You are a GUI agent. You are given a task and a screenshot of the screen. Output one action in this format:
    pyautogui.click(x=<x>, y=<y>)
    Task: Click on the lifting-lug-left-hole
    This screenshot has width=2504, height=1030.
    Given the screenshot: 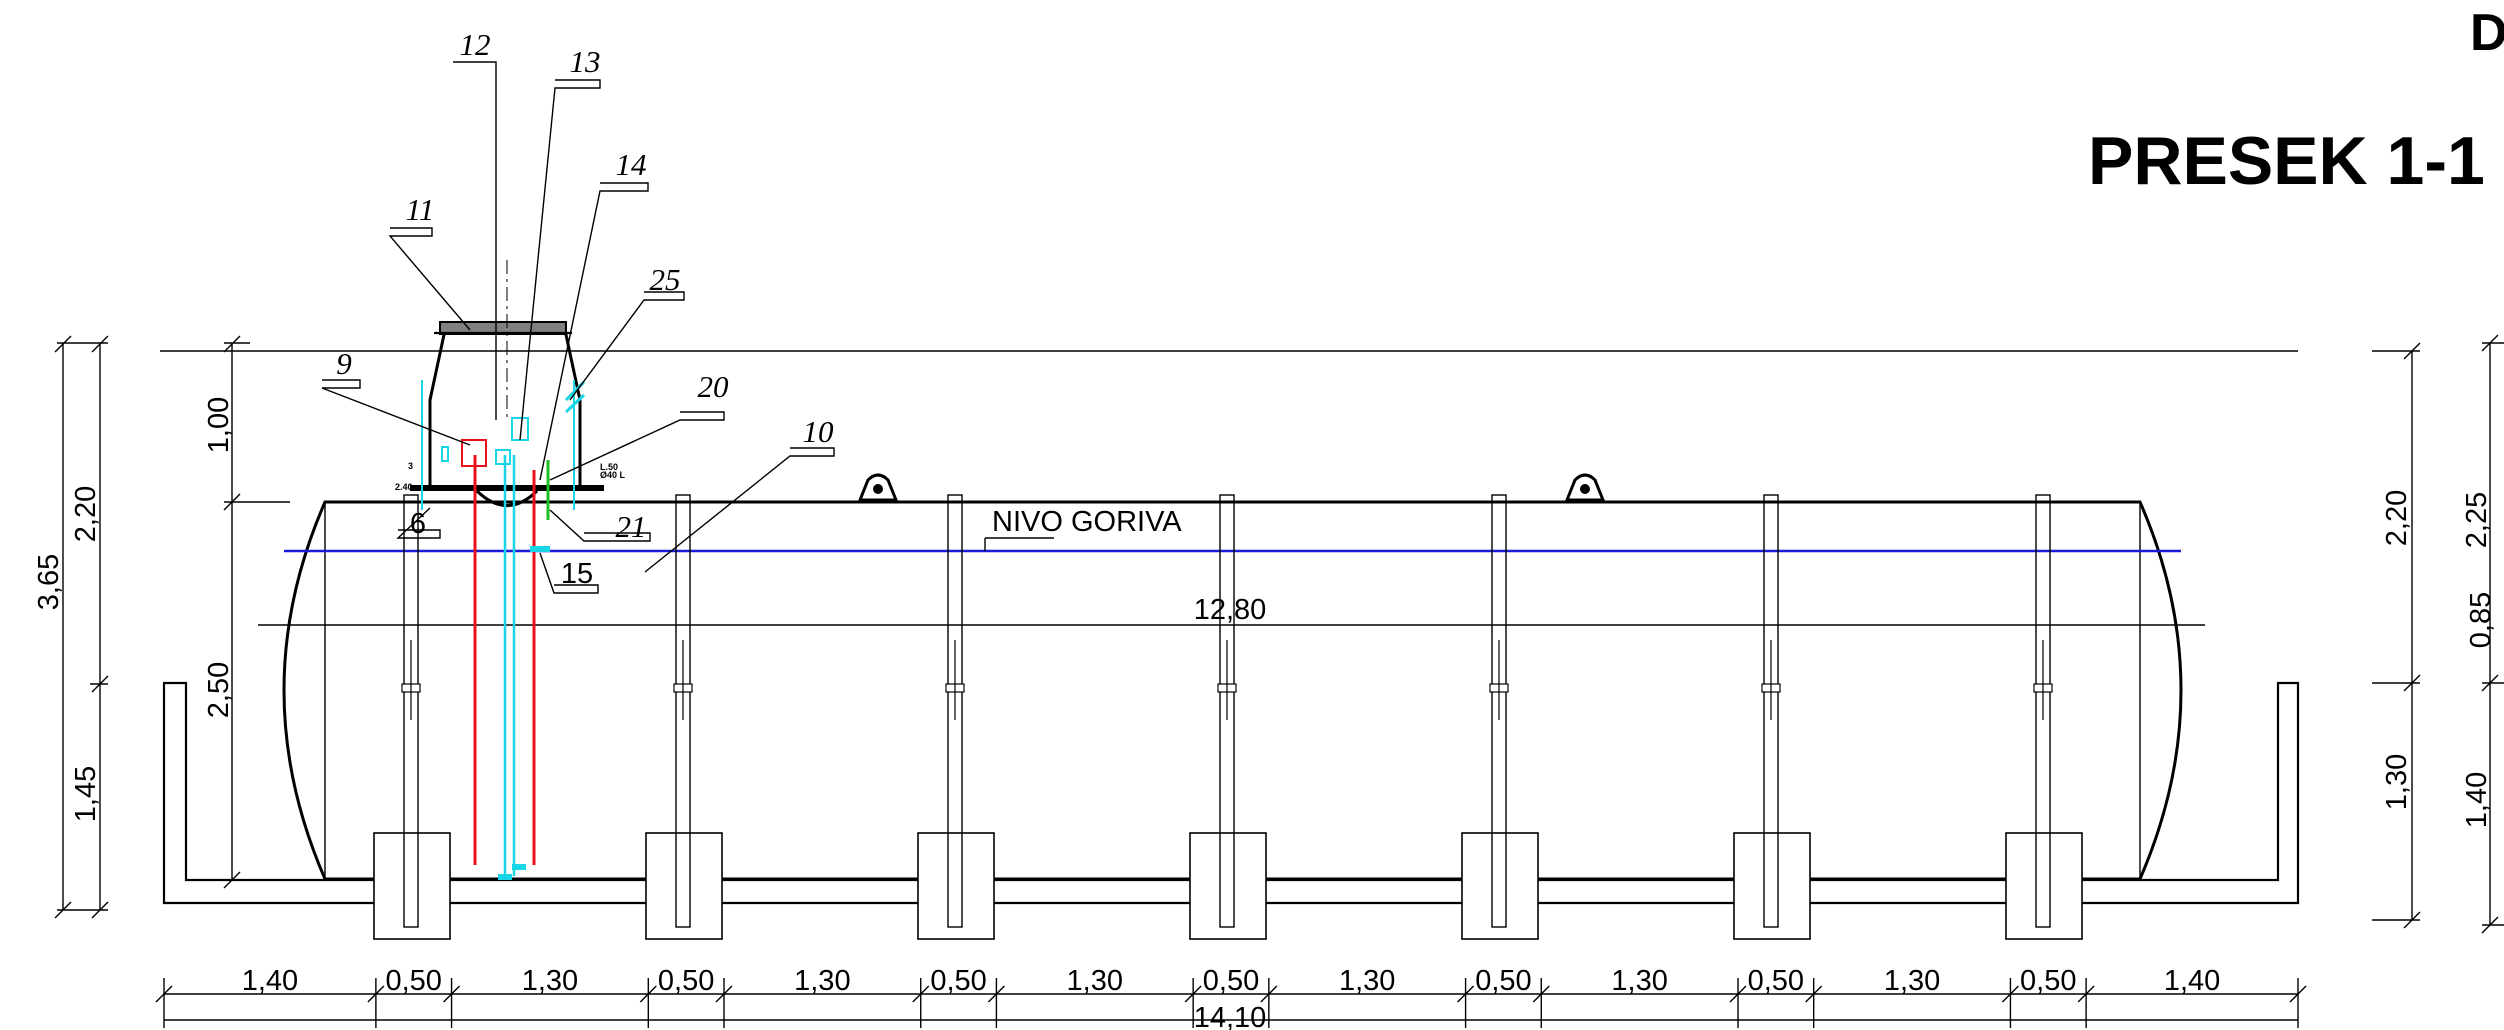 What is the action you would take?
    pyautogui.click(x=878, y=489)
    